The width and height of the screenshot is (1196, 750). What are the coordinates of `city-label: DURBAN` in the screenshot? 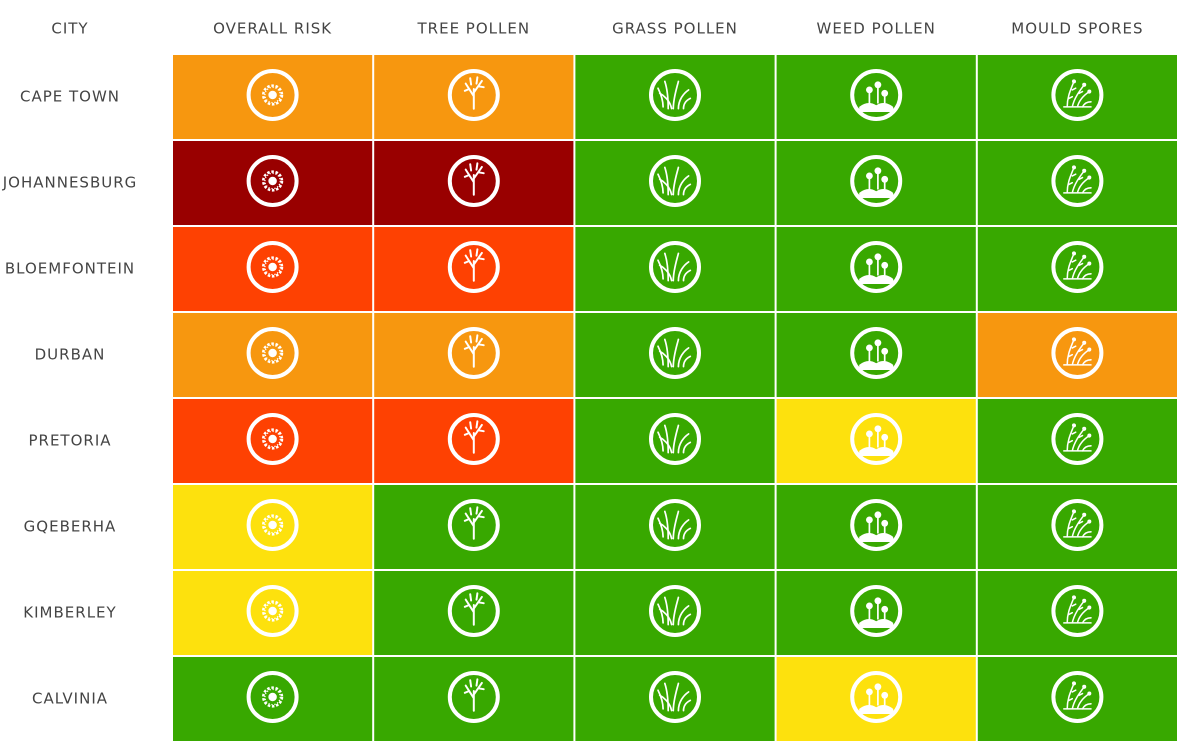 It's located at (70, 355).